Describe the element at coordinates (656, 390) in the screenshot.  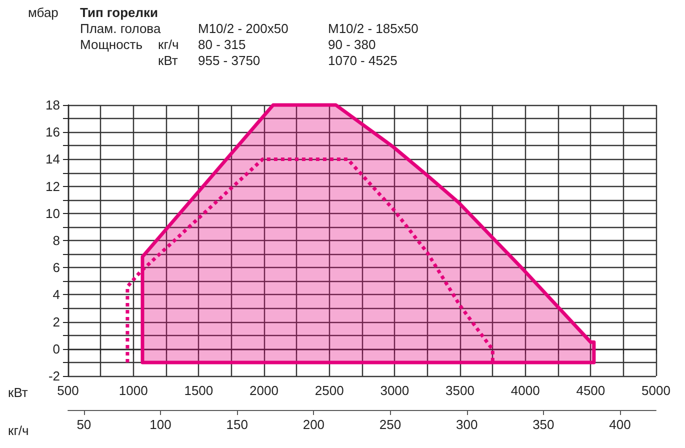
I see `x-tick-label: 5000` at that location.